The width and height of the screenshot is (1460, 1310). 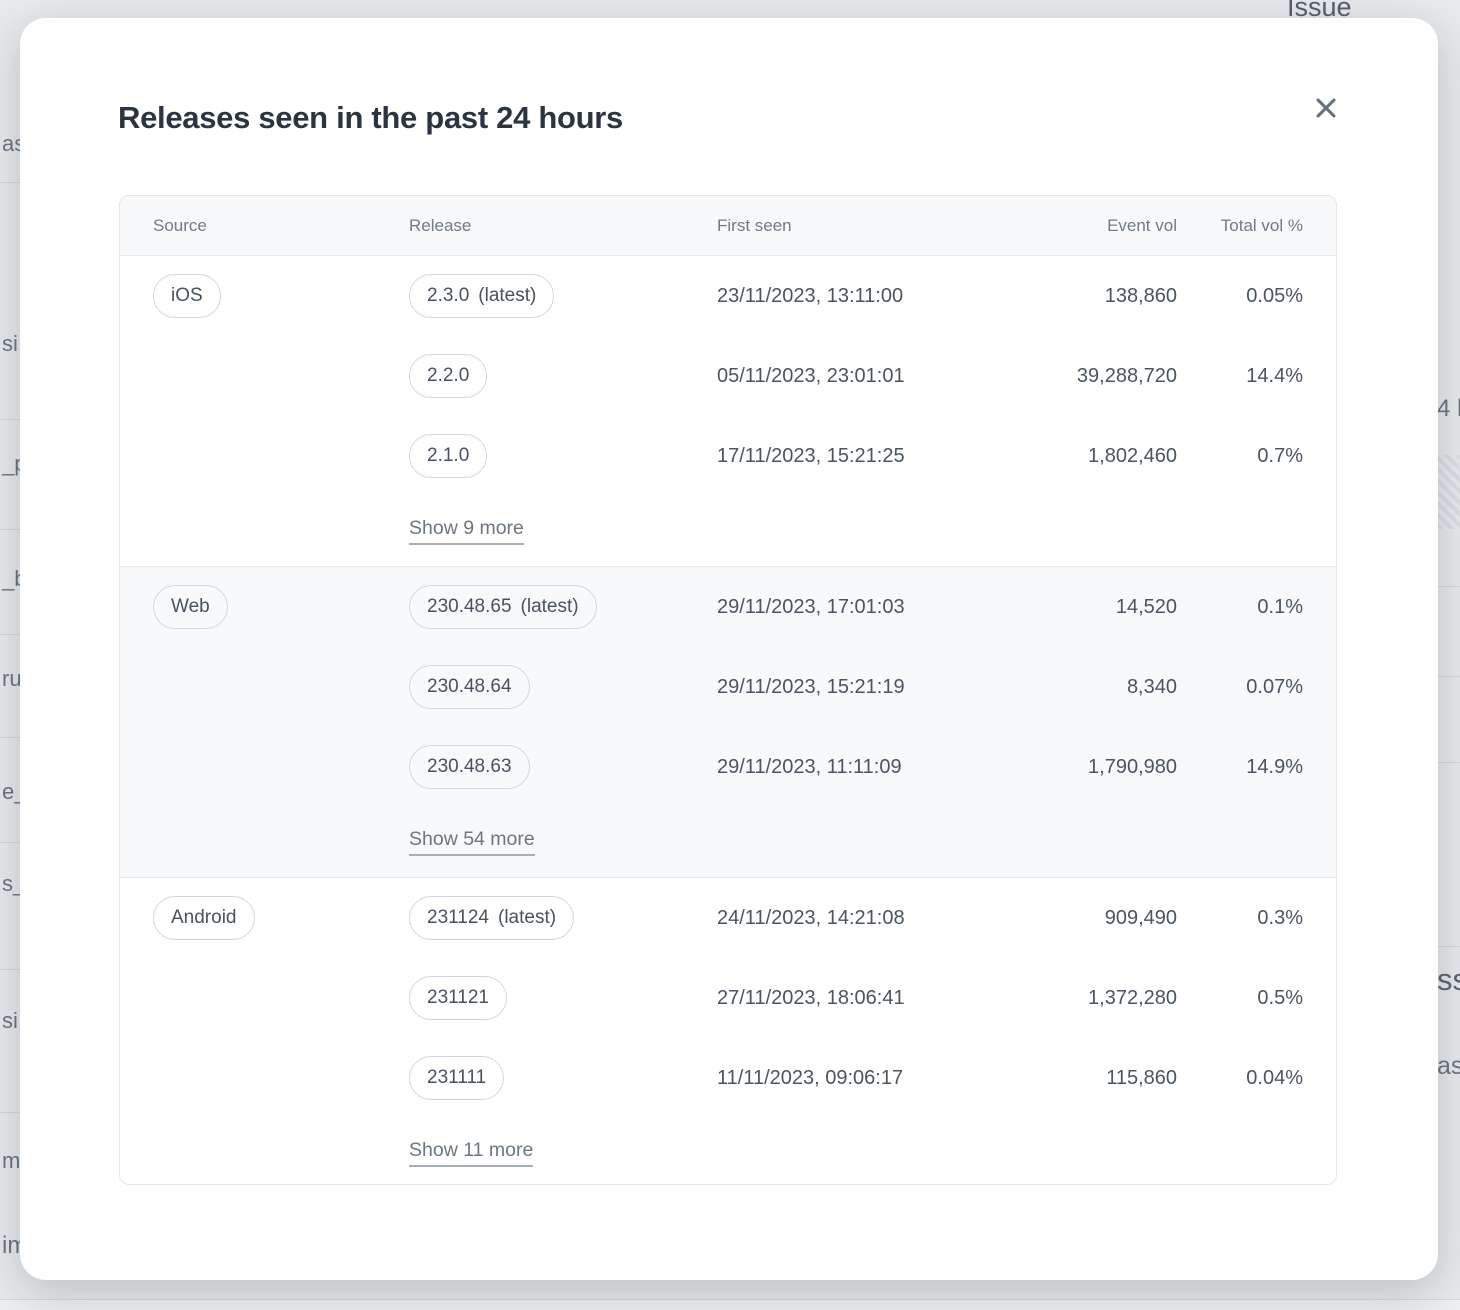 I want to click on total-vol-cell: 0.7%, so click(x=1280, y=455).